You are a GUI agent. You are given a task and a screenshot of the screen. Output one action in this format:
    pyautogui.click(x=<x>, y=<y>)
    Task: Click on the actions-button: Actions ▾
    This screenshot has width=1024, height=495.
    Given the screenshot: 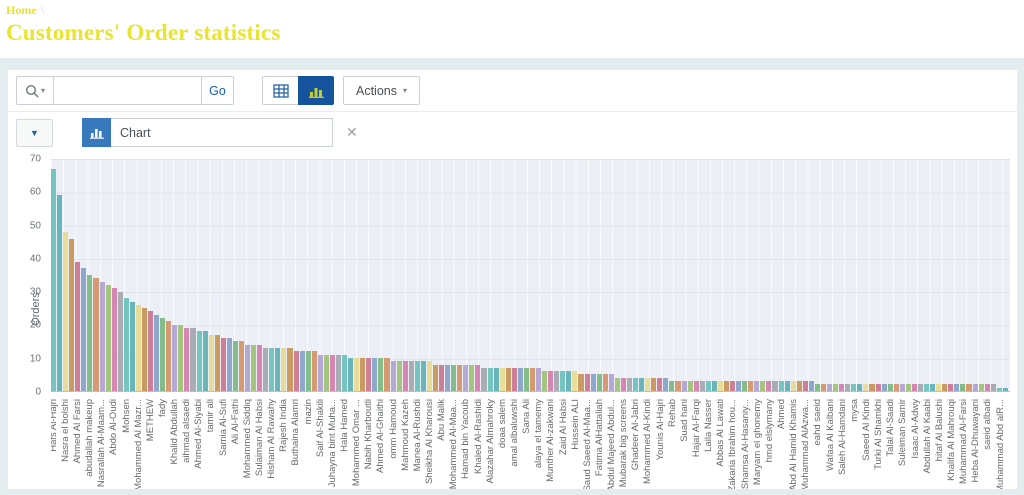 What is the action you would take?
    pyautogui.click(x=382, y=90)
    